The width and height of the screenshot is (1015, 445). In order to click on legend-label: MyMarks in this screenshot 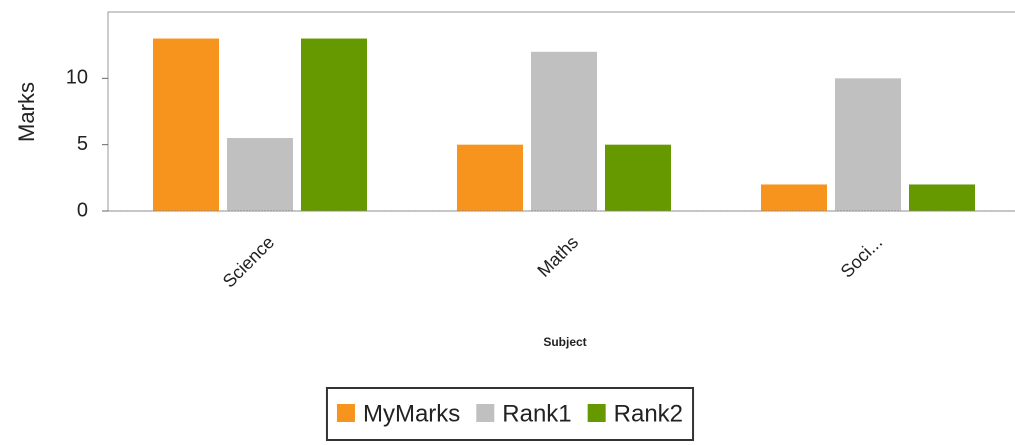, I will do `click(411, 413)`.